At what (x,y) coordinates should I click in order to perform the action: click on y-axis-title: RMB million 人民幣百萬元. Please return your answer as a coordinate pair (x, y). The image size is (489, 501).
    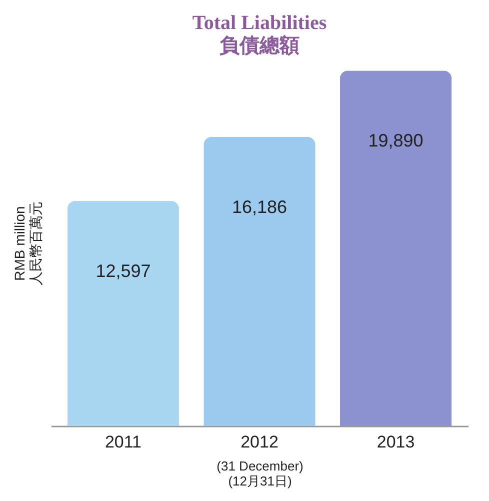
    Looking at the image, I should click on (28, 244).